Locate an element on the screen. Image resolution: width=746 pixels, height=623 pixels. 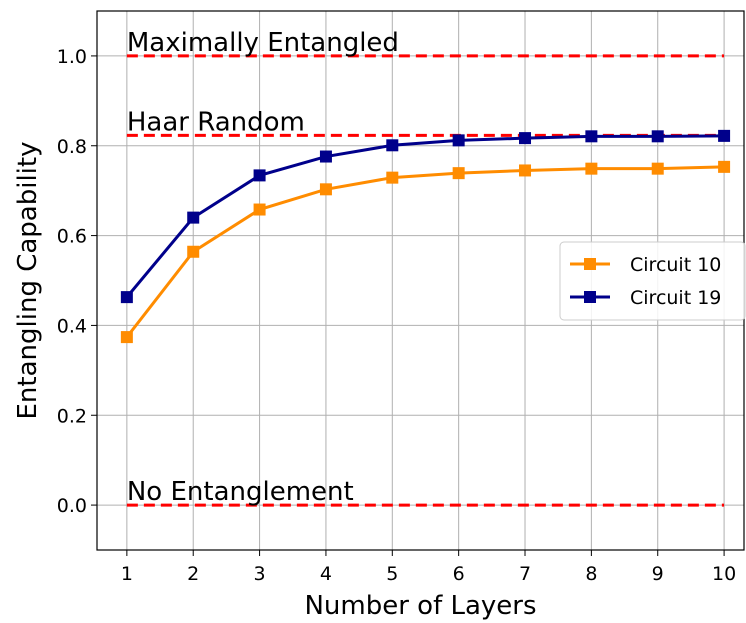
legend: Circuit 10 Circuit 19 is located at coordinates (652, 281).